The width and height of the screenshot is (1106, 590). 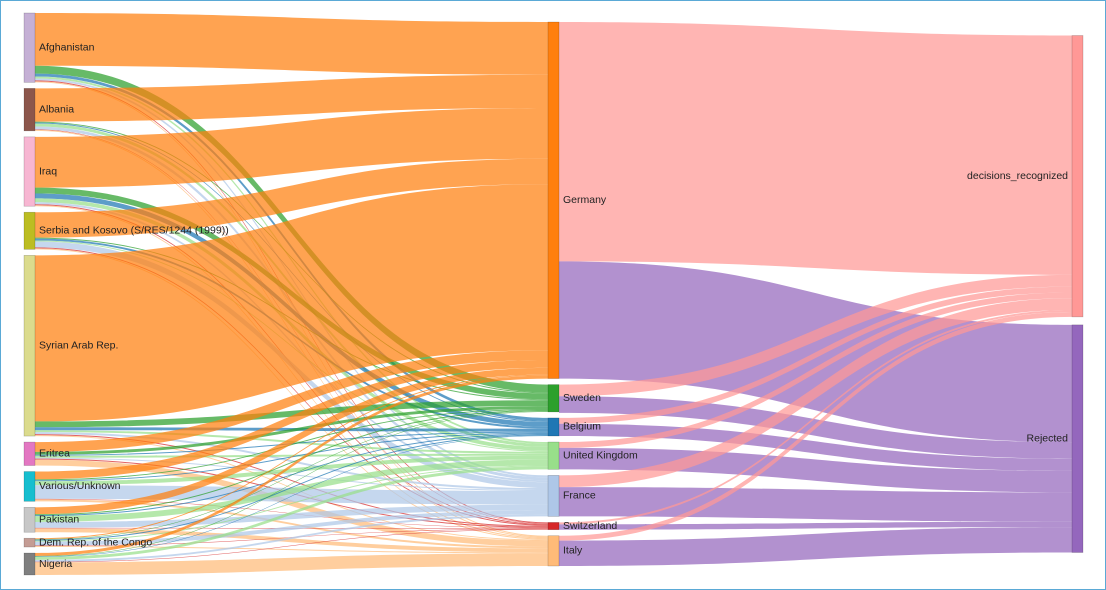 What do you see at coordinates (815, 525) in the screenshot?
I see `link-switzerland-to-rejected` at bounding box center [815, 525].